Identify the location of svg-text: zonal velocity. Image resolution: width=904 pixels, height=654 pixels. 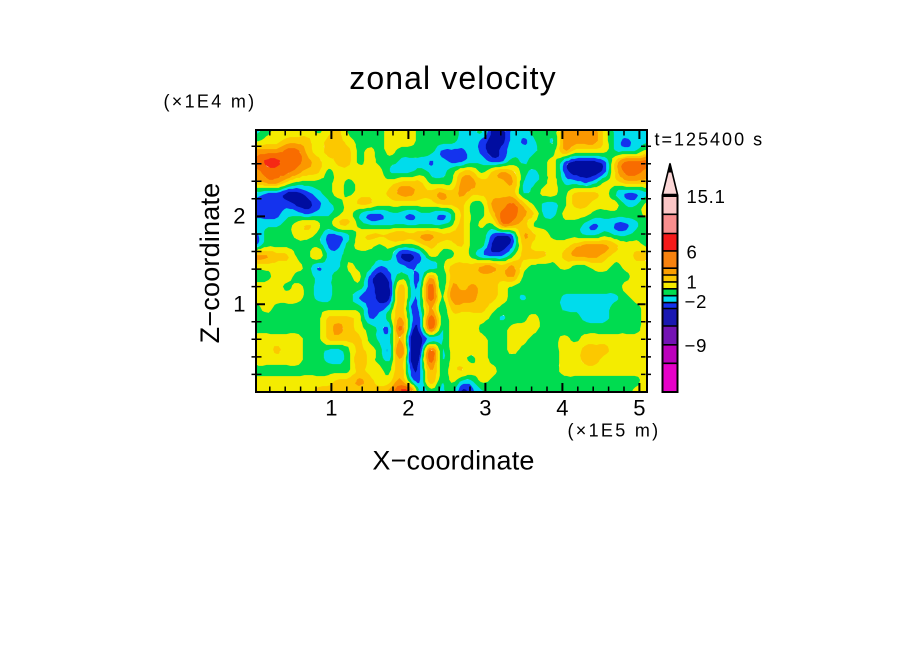
(453, 78).